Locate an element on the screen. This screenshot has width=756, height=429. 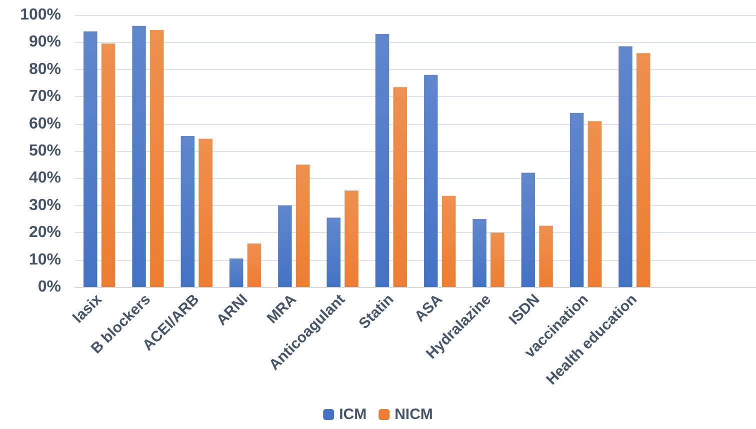
legend-label: NICM is located at coordinates (413, 414).